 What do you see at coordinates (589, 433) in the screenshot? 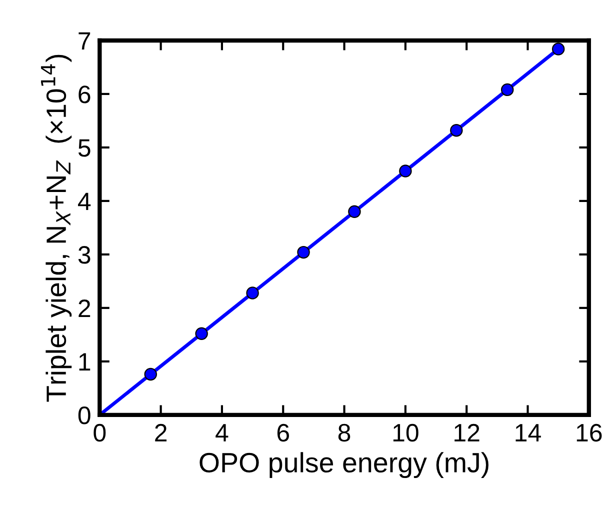
I see `x-tick-label: 16` at bounding box center [589, 433].